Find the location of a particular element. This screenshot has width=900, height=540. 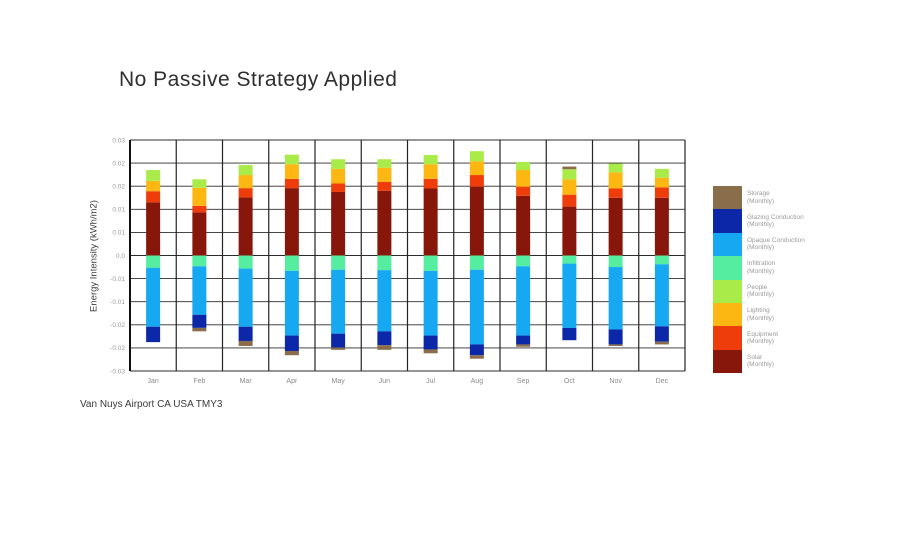

legend-label: Storage (Monthly) is located at coordinates (760, 197).